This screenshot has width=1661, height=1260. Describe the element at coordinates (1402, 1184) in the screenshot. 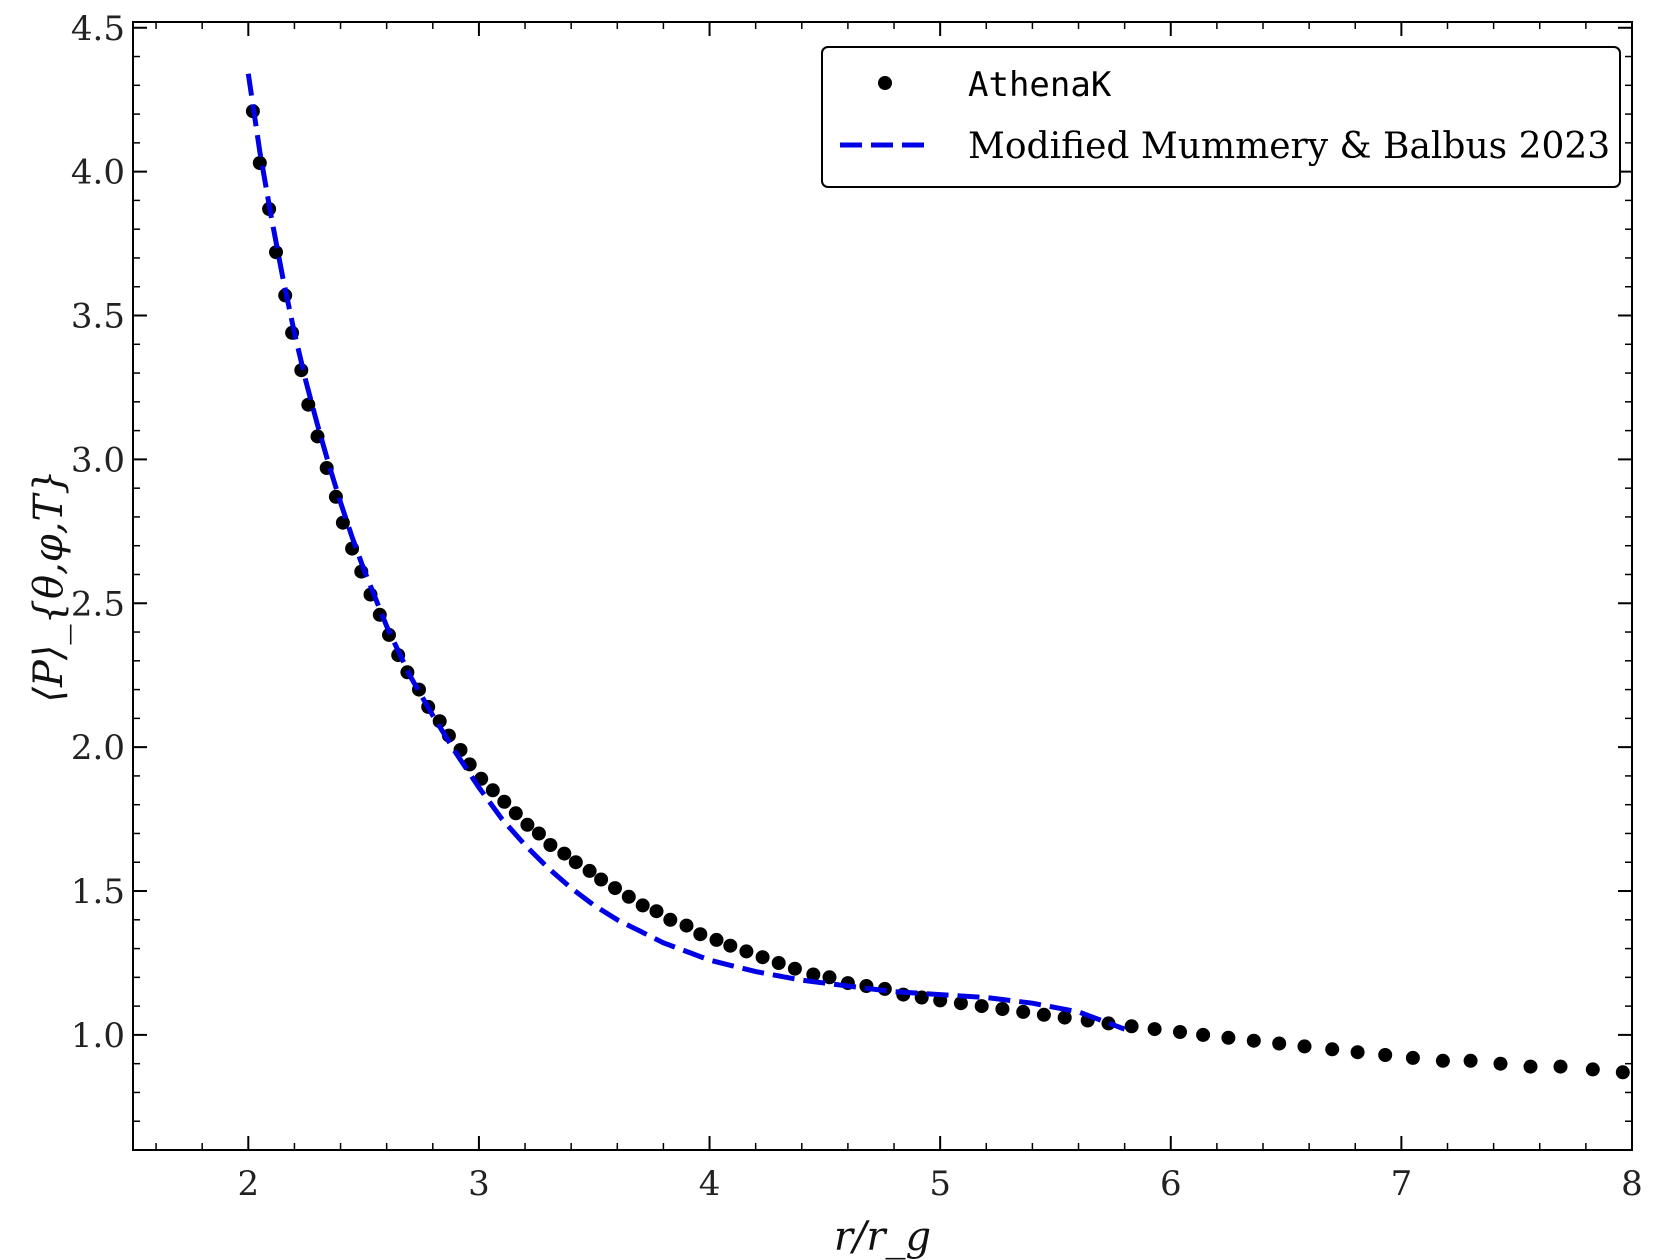

I see `x-tick-label: 7` at that location.